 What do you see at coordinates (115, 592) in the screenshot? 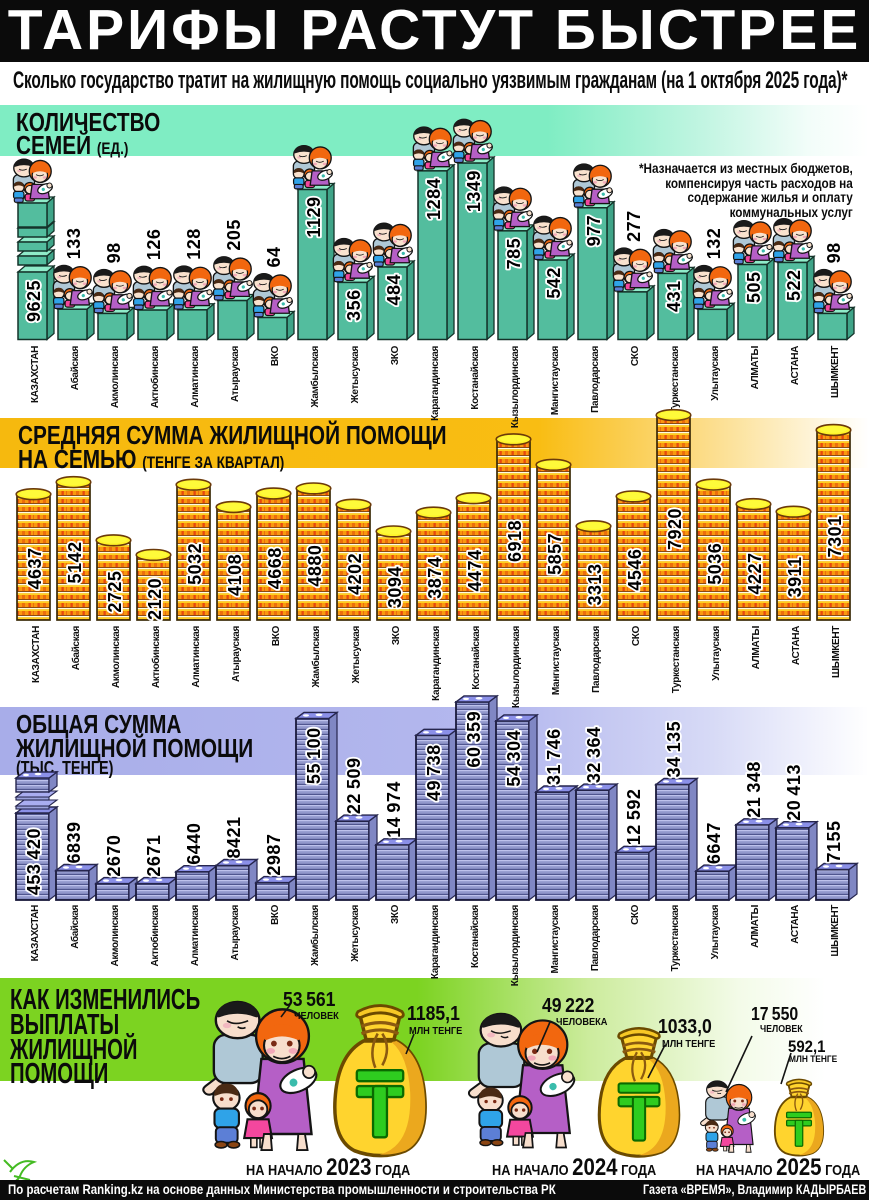
I see `svg-text: 2725` at bounding box center [115, 592].